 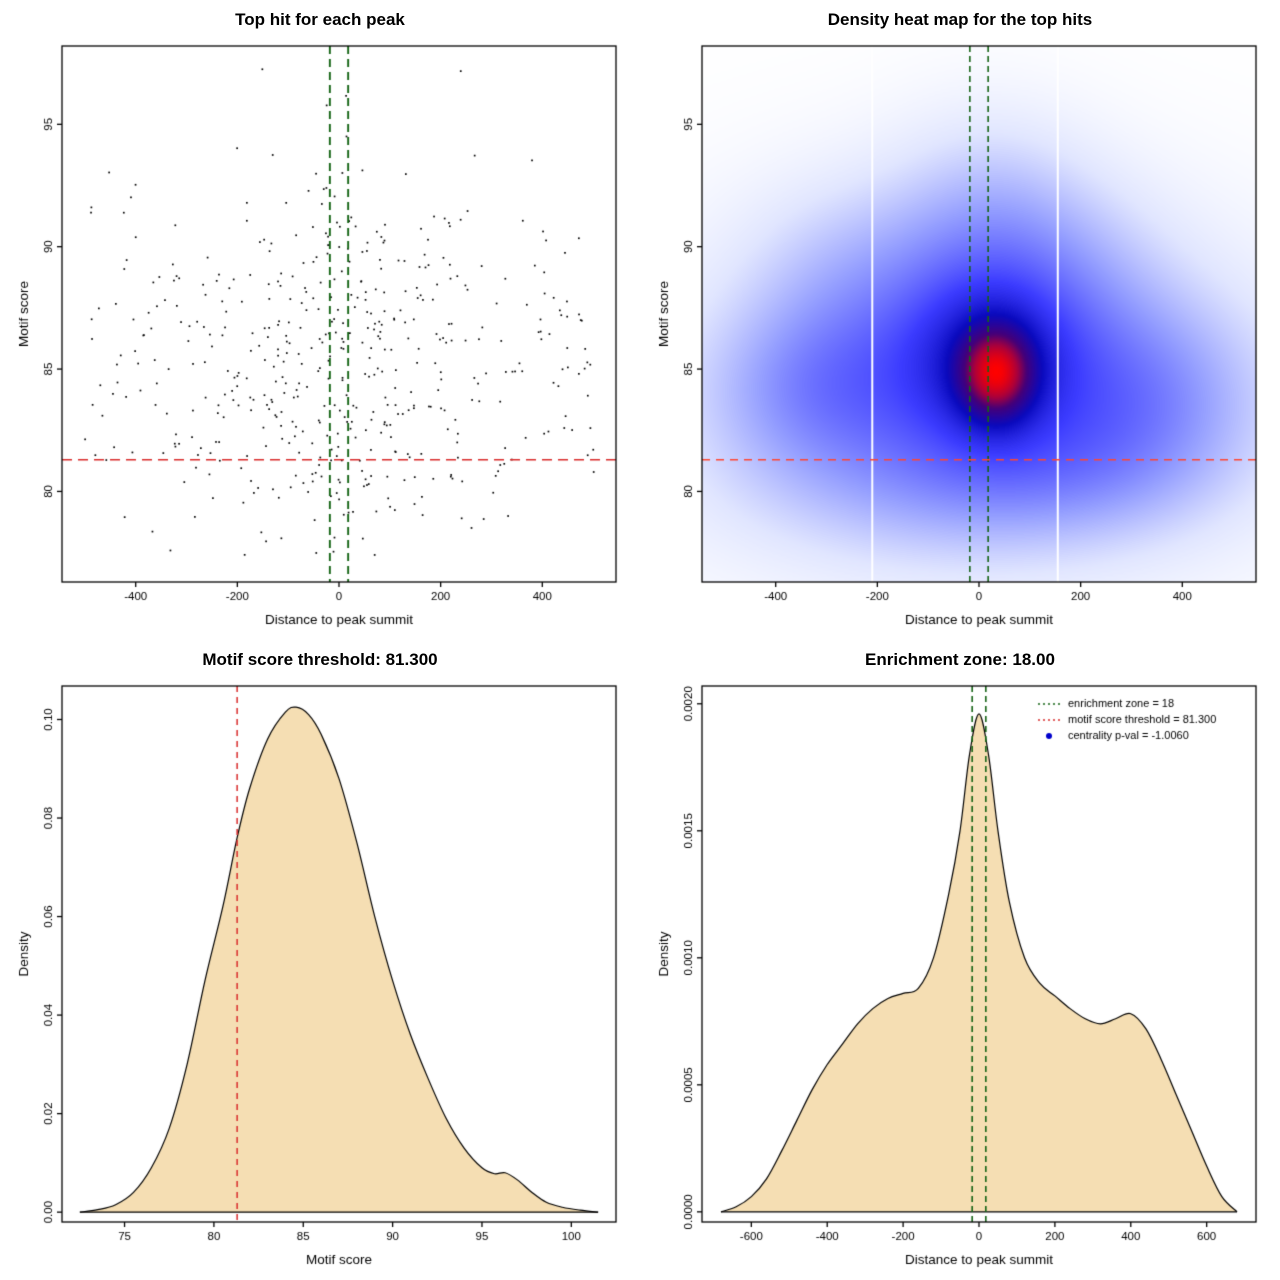 I want to click on motif-score-density-title: Motif score threshold: 81.300, so click(x=320, y=659).